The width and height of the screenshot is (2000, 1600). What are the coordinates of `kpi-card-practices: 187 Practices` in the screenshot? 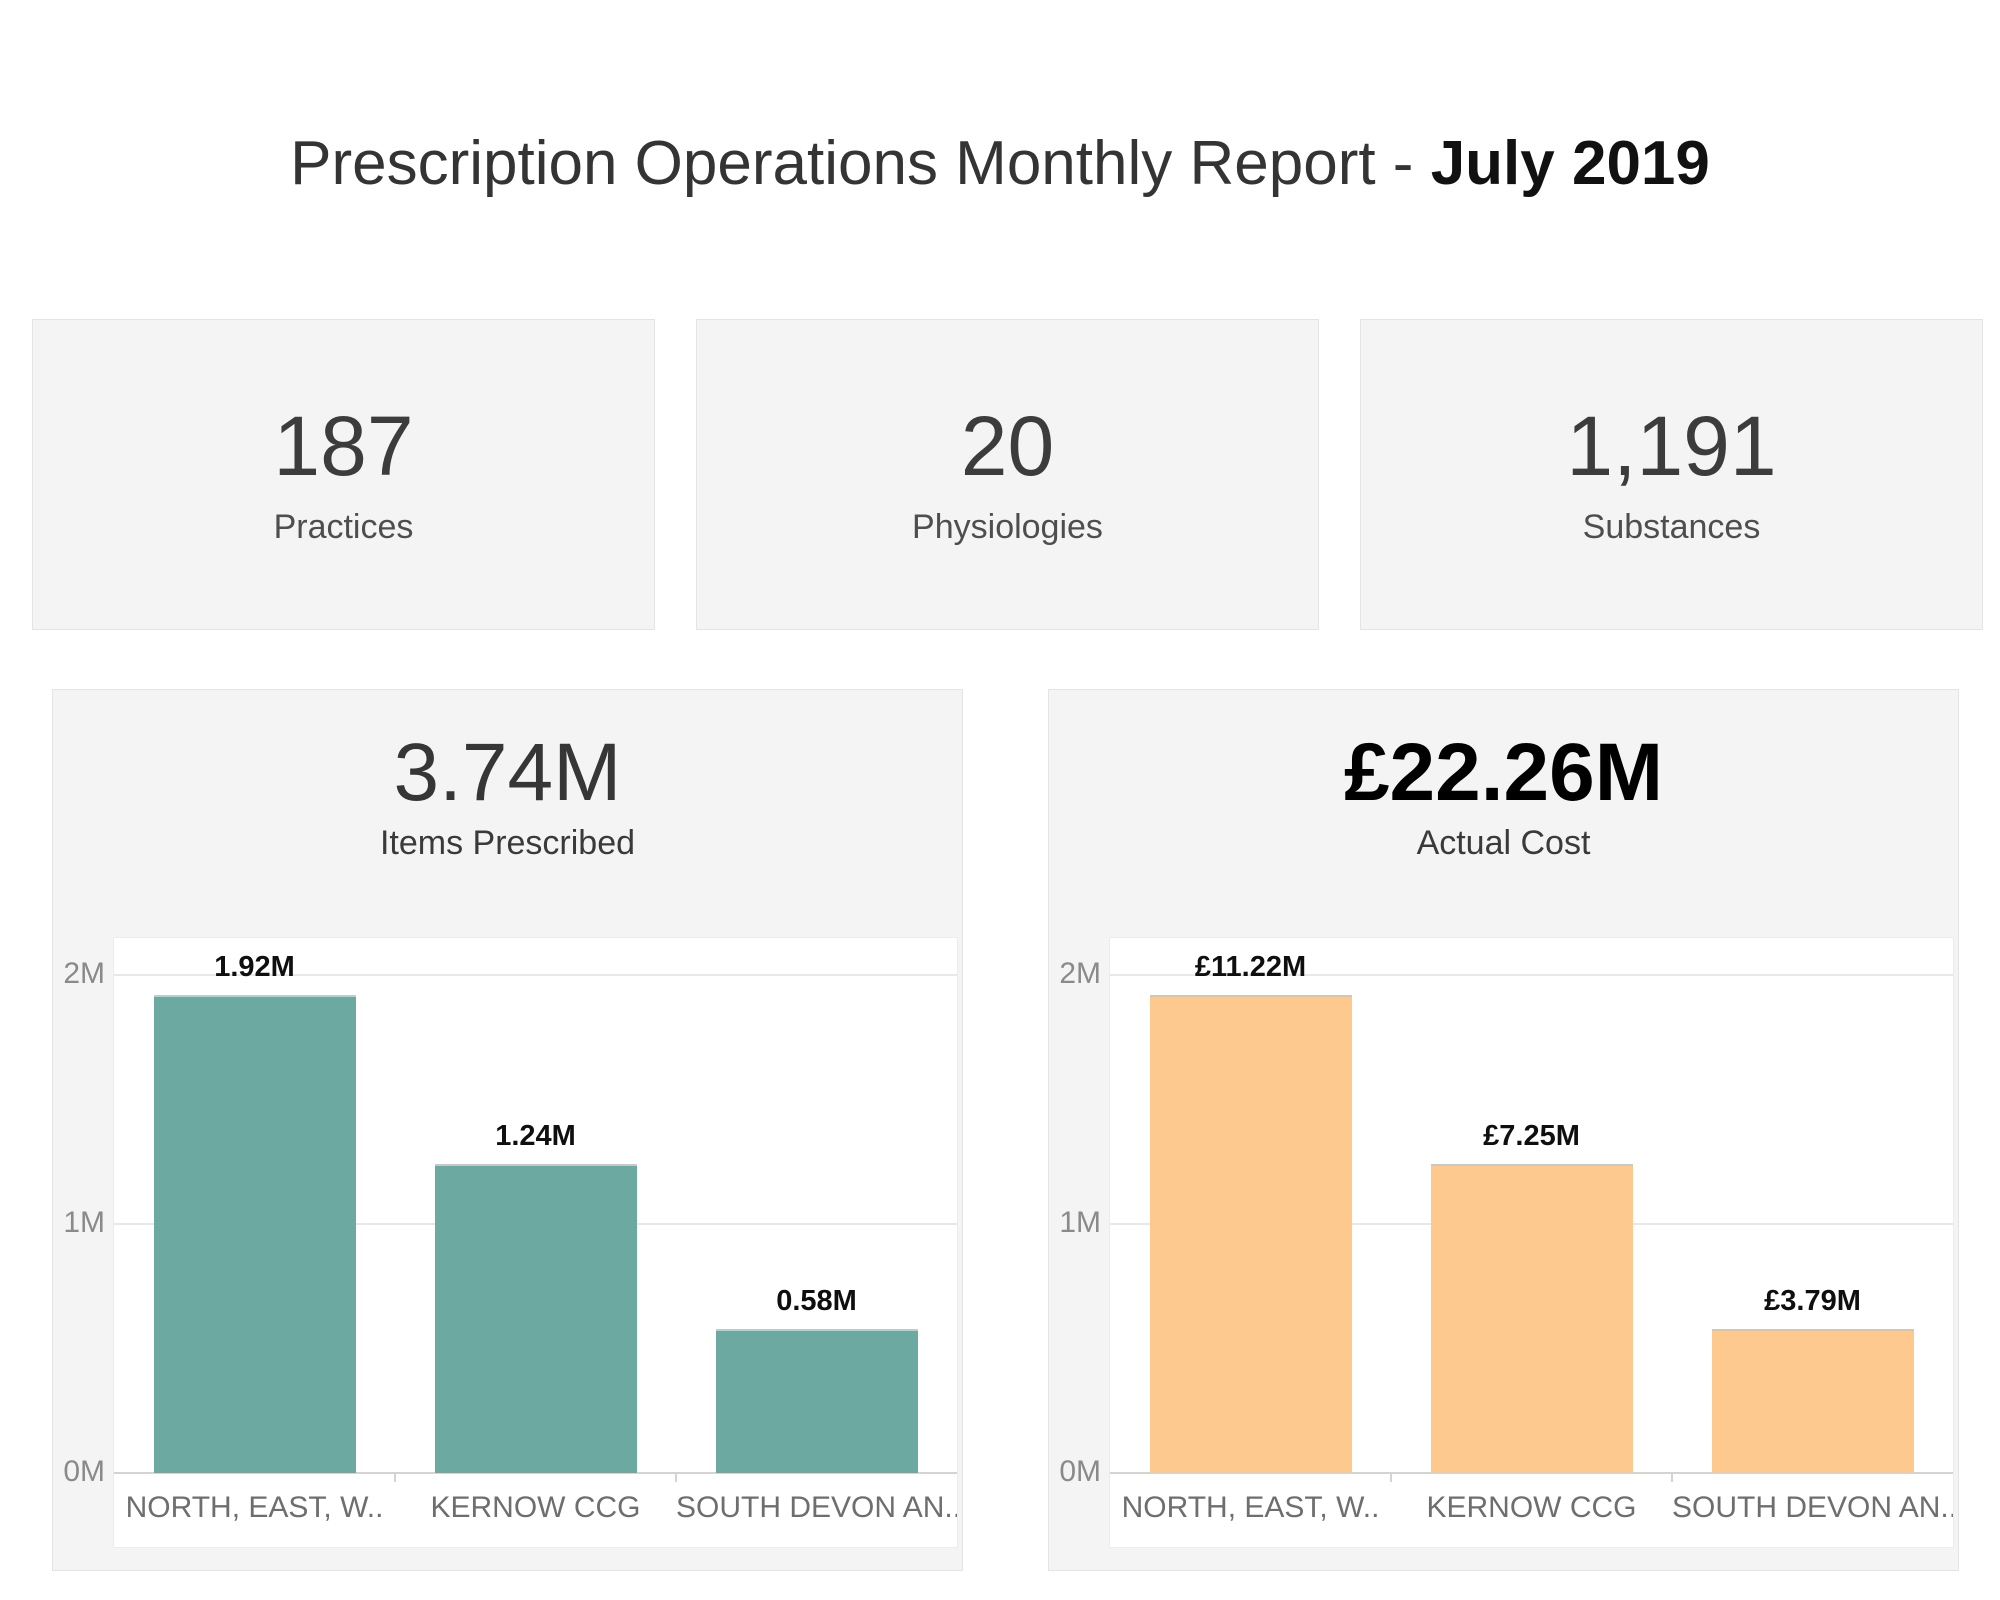 It's located at (343, 474).